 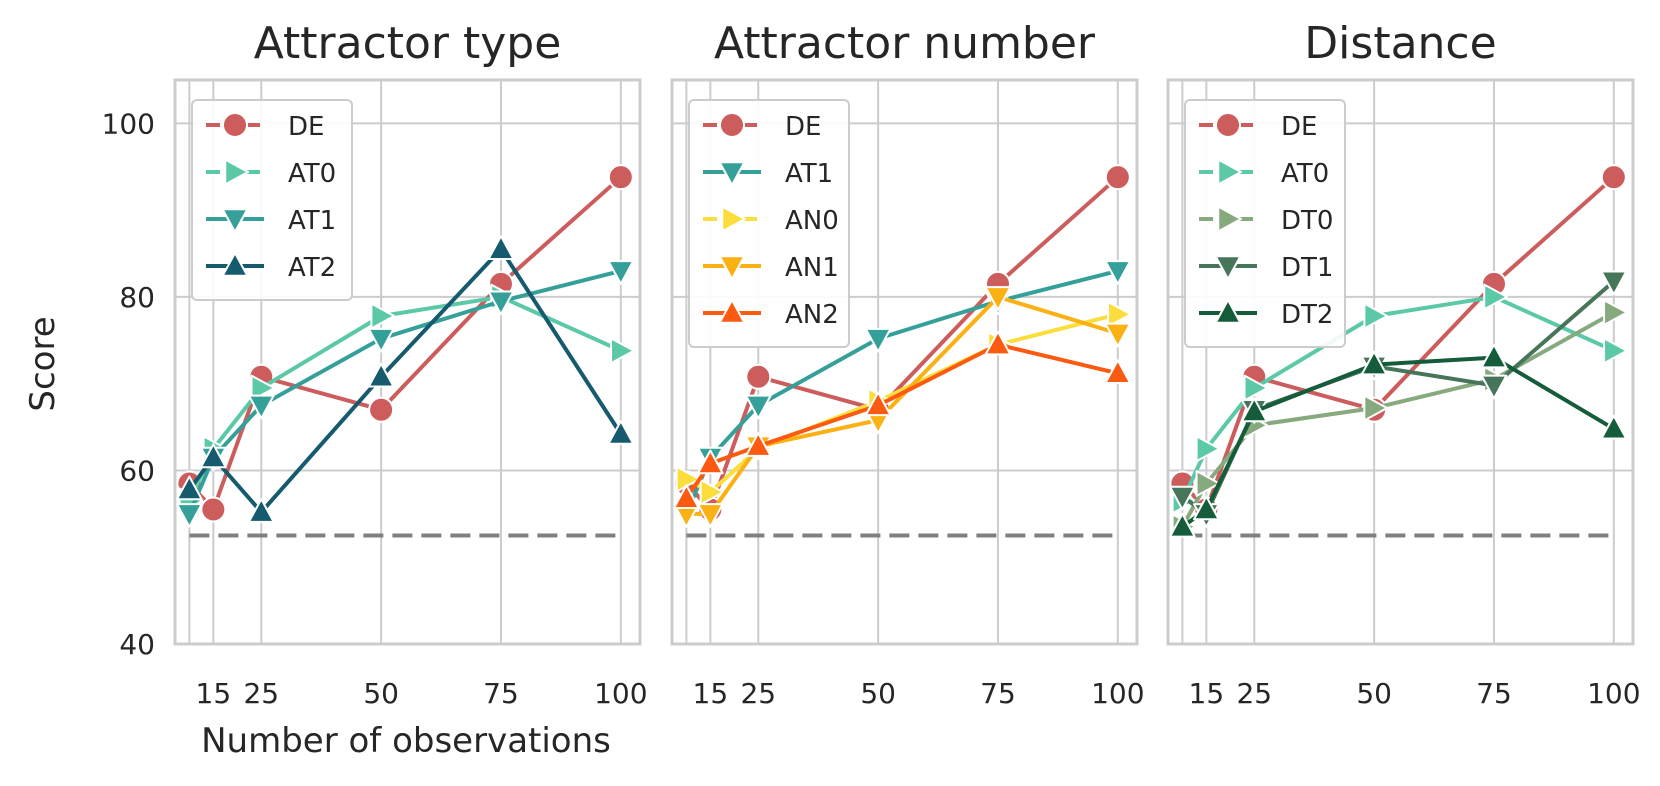 What do you see at coordinates (902, 419) in the screenshot?
I see `series-an2` at bounding box center [902, 419].